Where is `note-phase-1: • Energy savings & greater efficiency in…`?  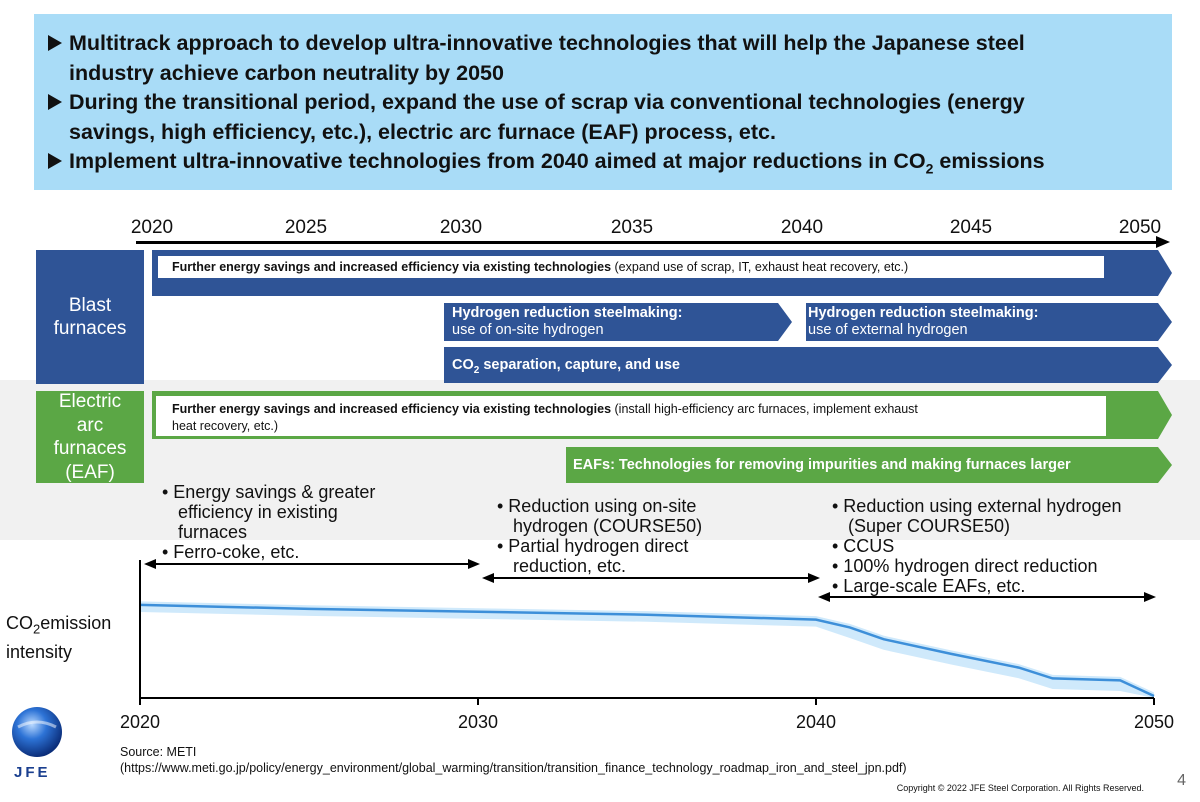 note-phase-1: • Energy savings & greater efficiency in… is located at coordinates (269, 522).